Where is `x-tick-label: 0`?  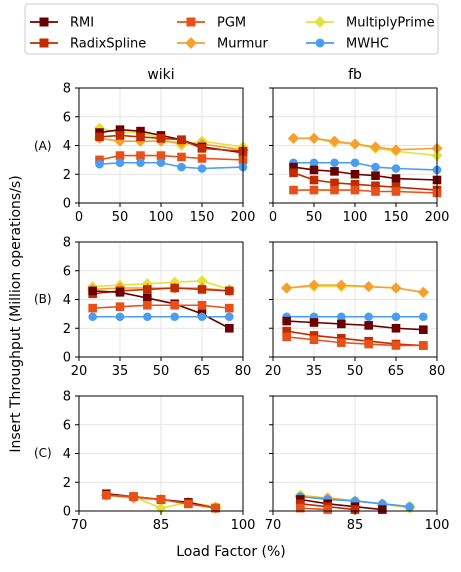
x-tick-label: 0 is located at coordinates (79, 217).